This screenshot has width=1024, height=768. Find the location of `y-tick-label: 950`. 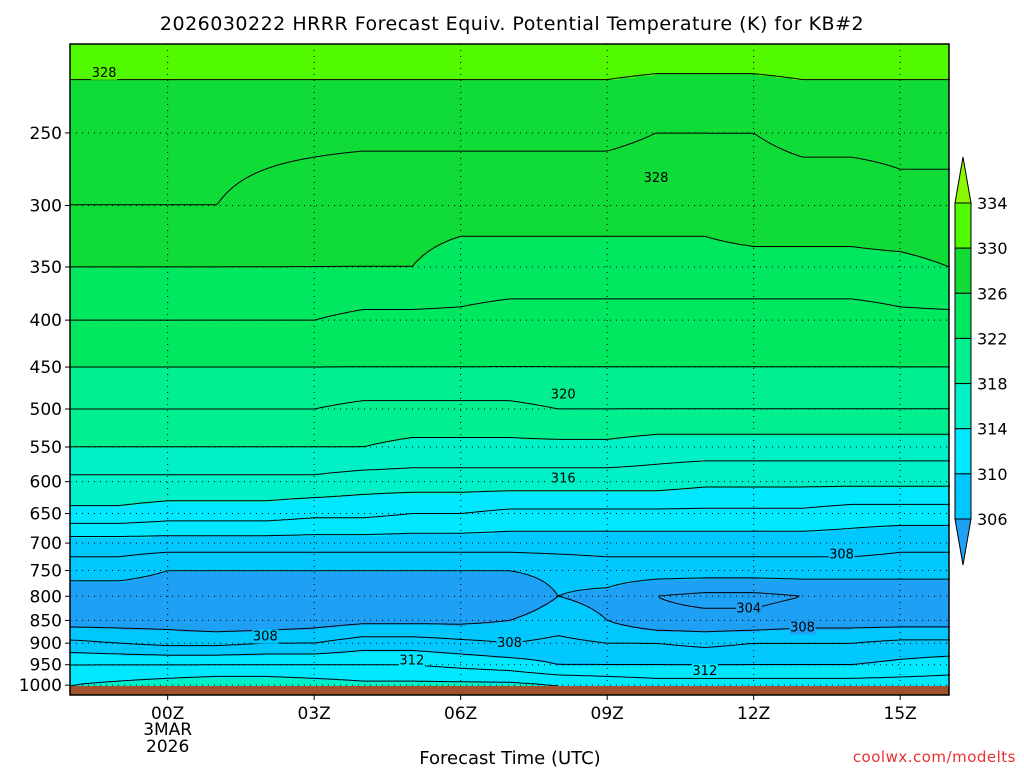

y-tick-label: 950 is located at coordinates (46, 666).